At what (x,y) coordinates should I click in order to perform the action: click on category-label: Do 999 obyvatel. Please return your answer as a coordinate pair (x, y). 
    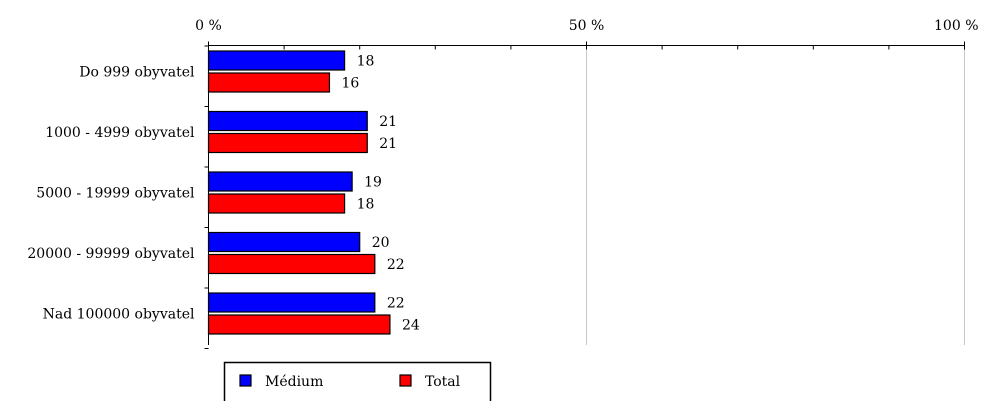
    Looking at the image, I should click on (137, 73).